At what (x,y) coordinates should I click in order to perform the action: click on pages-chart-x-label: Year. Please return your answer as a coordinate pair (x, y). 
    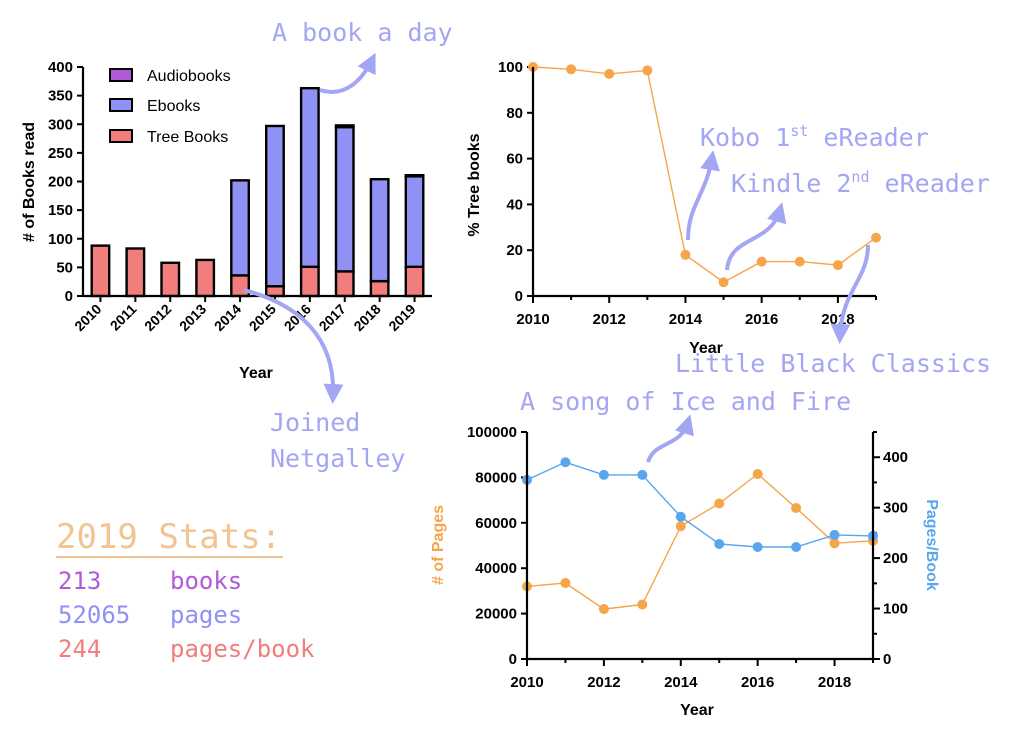
    Looking at the image, I should click on (697, 710).